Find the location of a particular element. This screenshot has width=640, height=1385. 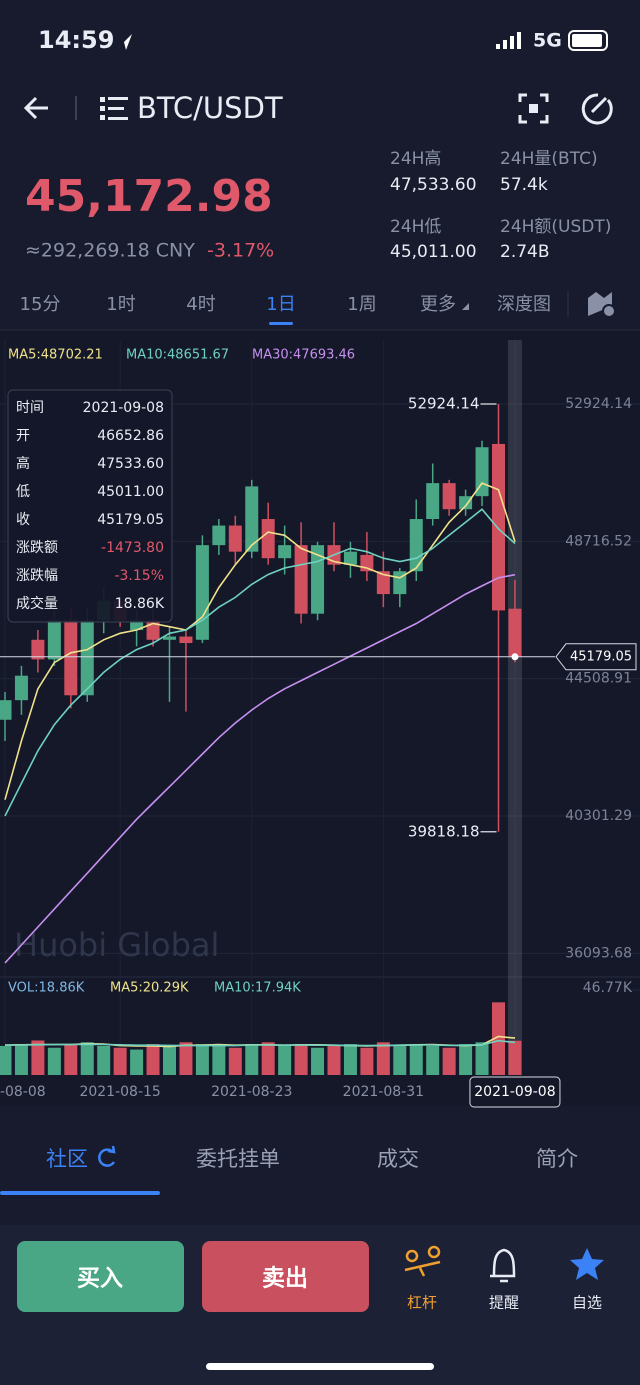

timeframe-tab: 深度图 is located at coordinates (524, 304).